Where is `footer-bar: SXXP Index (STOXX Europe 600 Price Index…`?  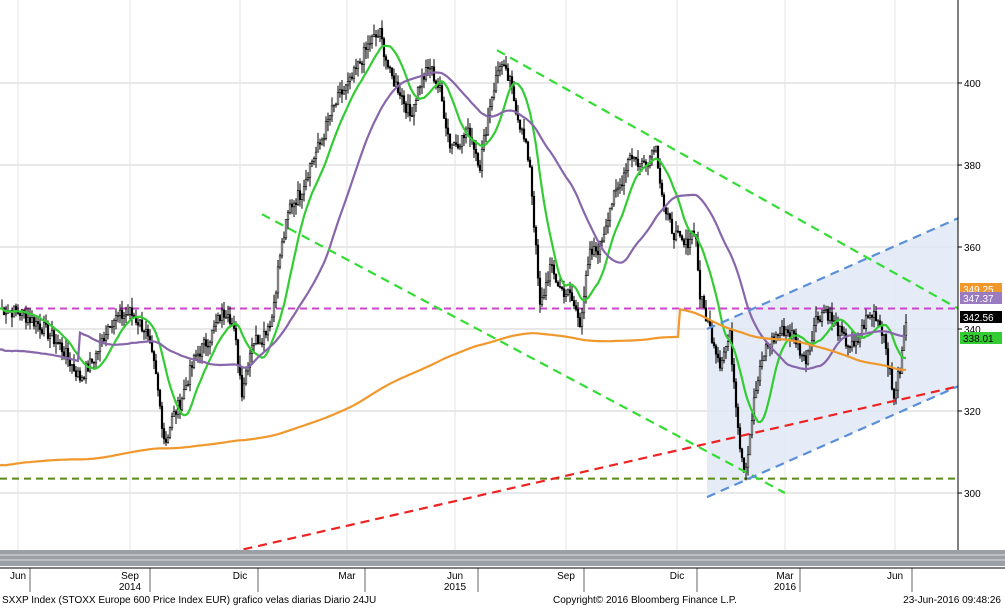 footer-bar: SXXP Index (STOXX Europe 600 Price Index… is located at coordinates (502, 600).